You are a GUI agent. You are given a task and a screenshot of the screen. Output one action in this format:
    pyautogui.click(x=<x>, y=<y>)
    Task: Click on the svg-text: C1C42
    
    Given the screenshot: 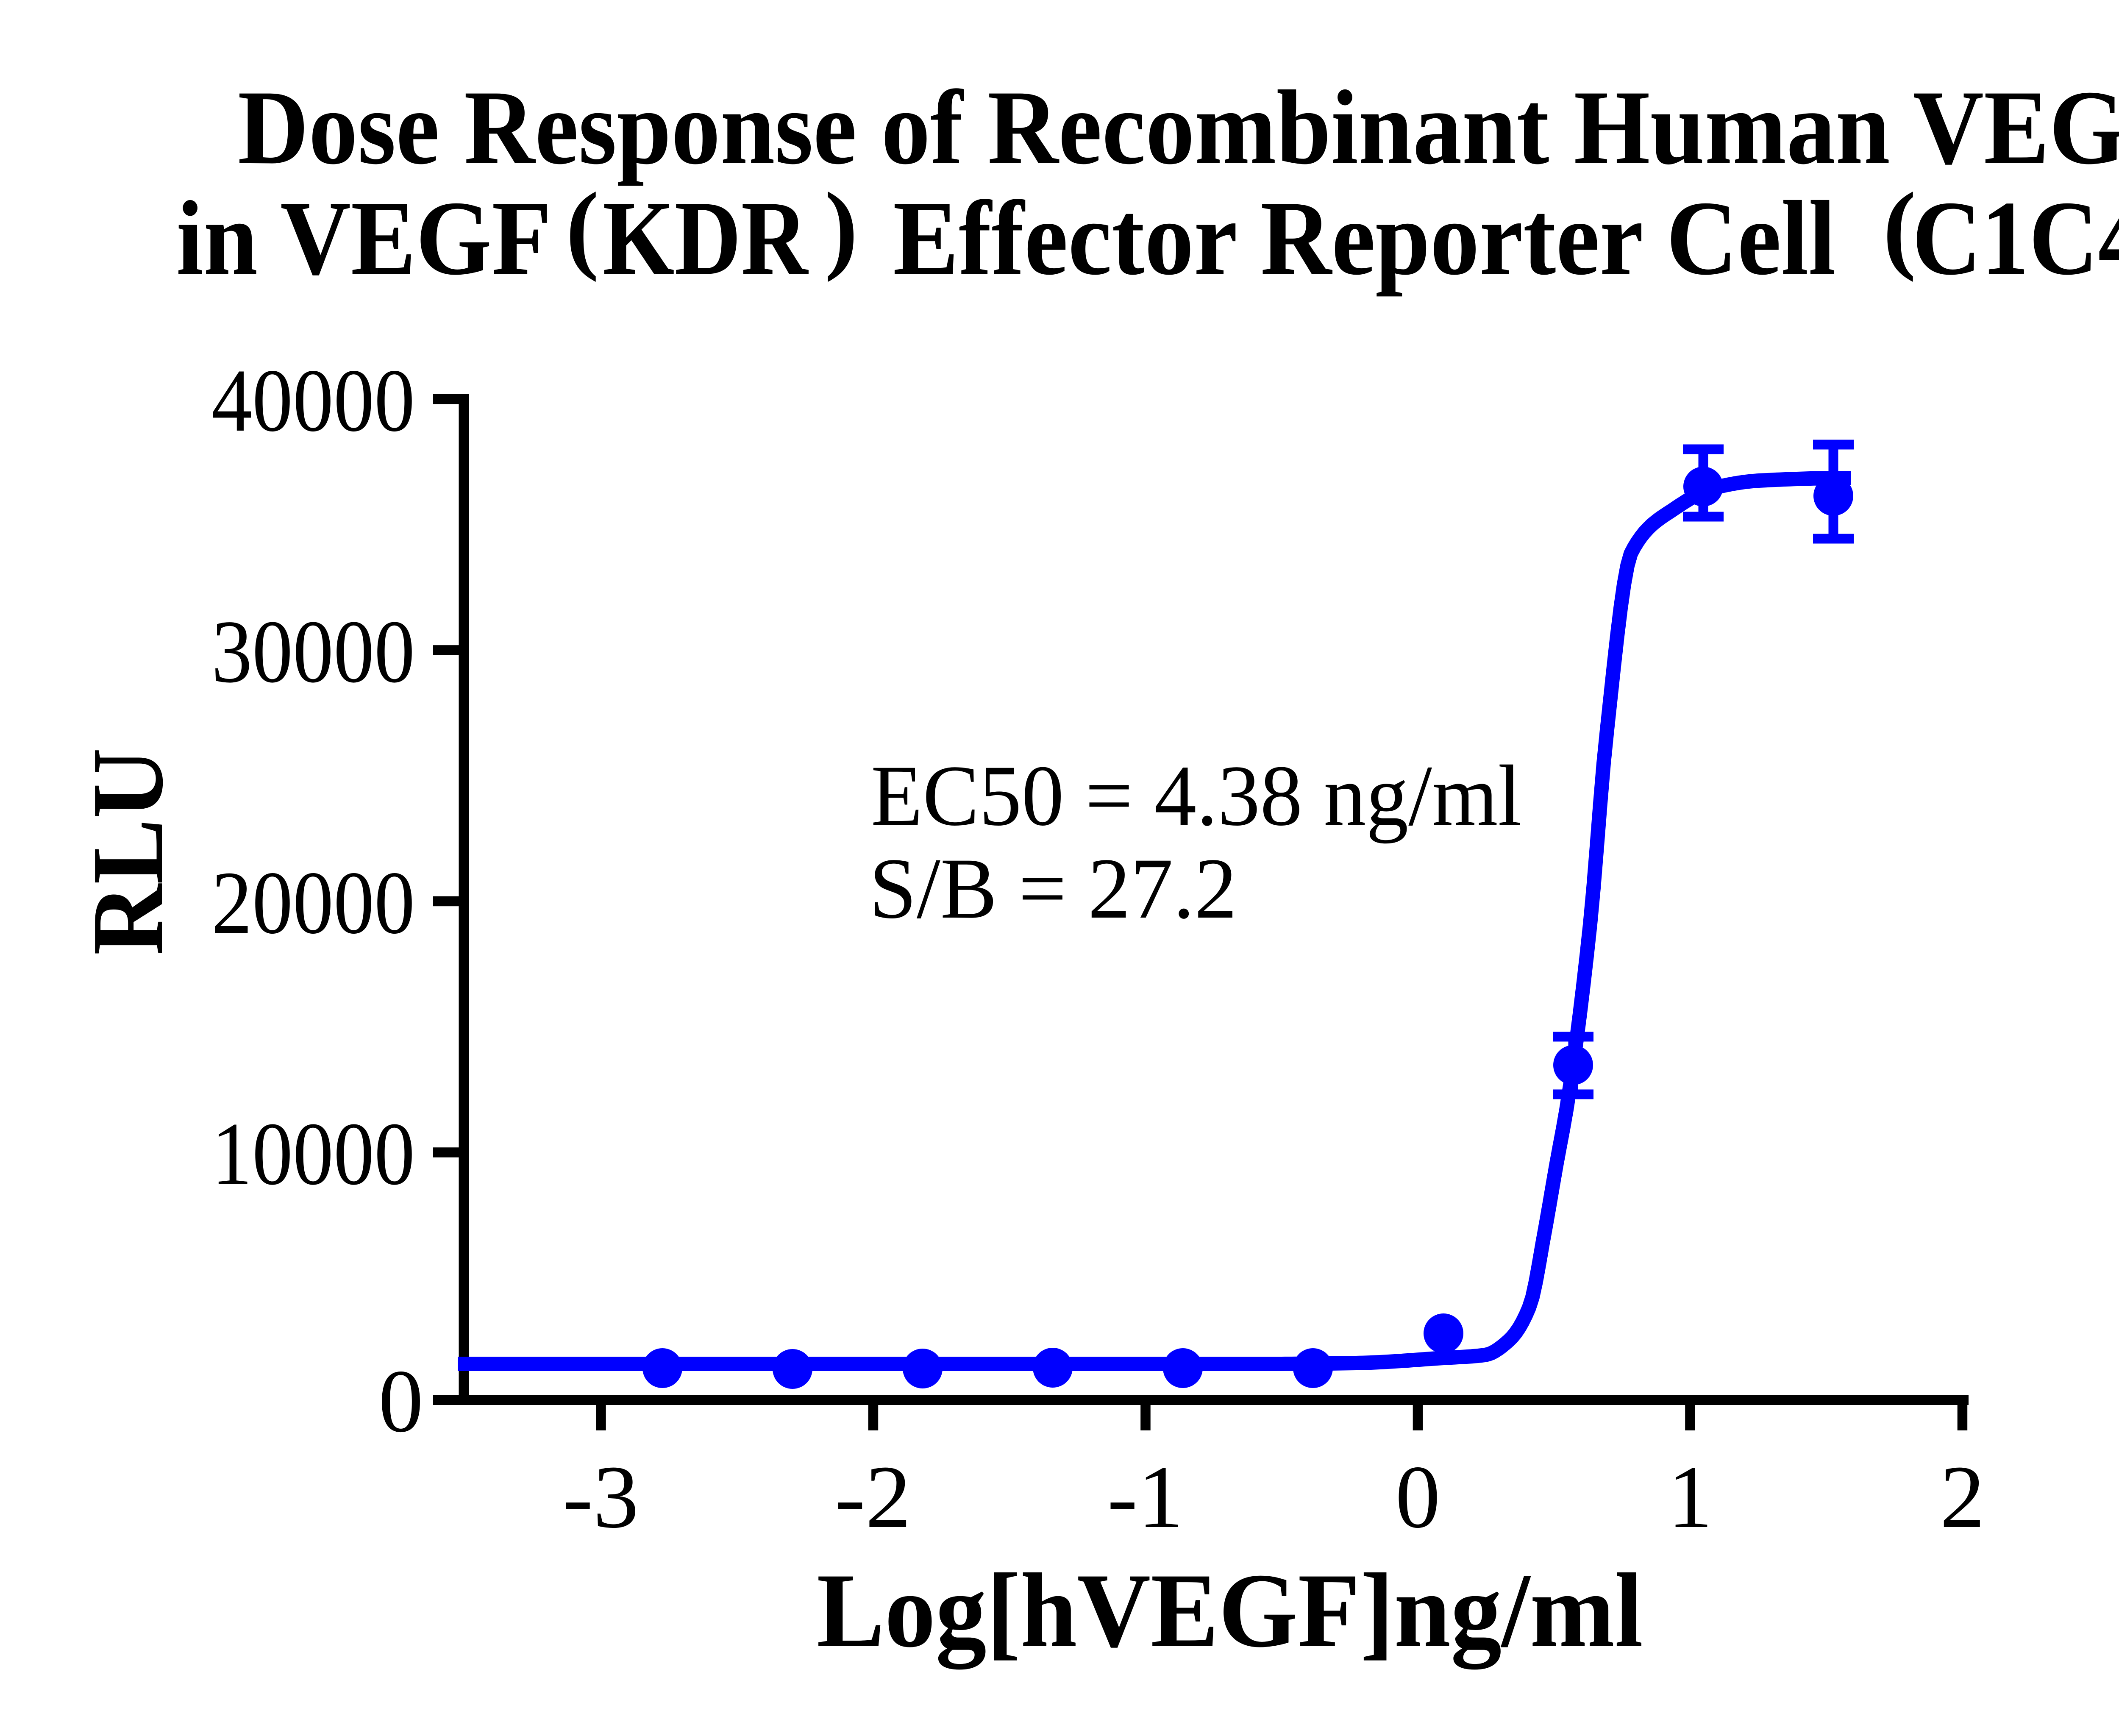 What is the action you would take?
    pyautogui.click(x=2016, y=238)
    